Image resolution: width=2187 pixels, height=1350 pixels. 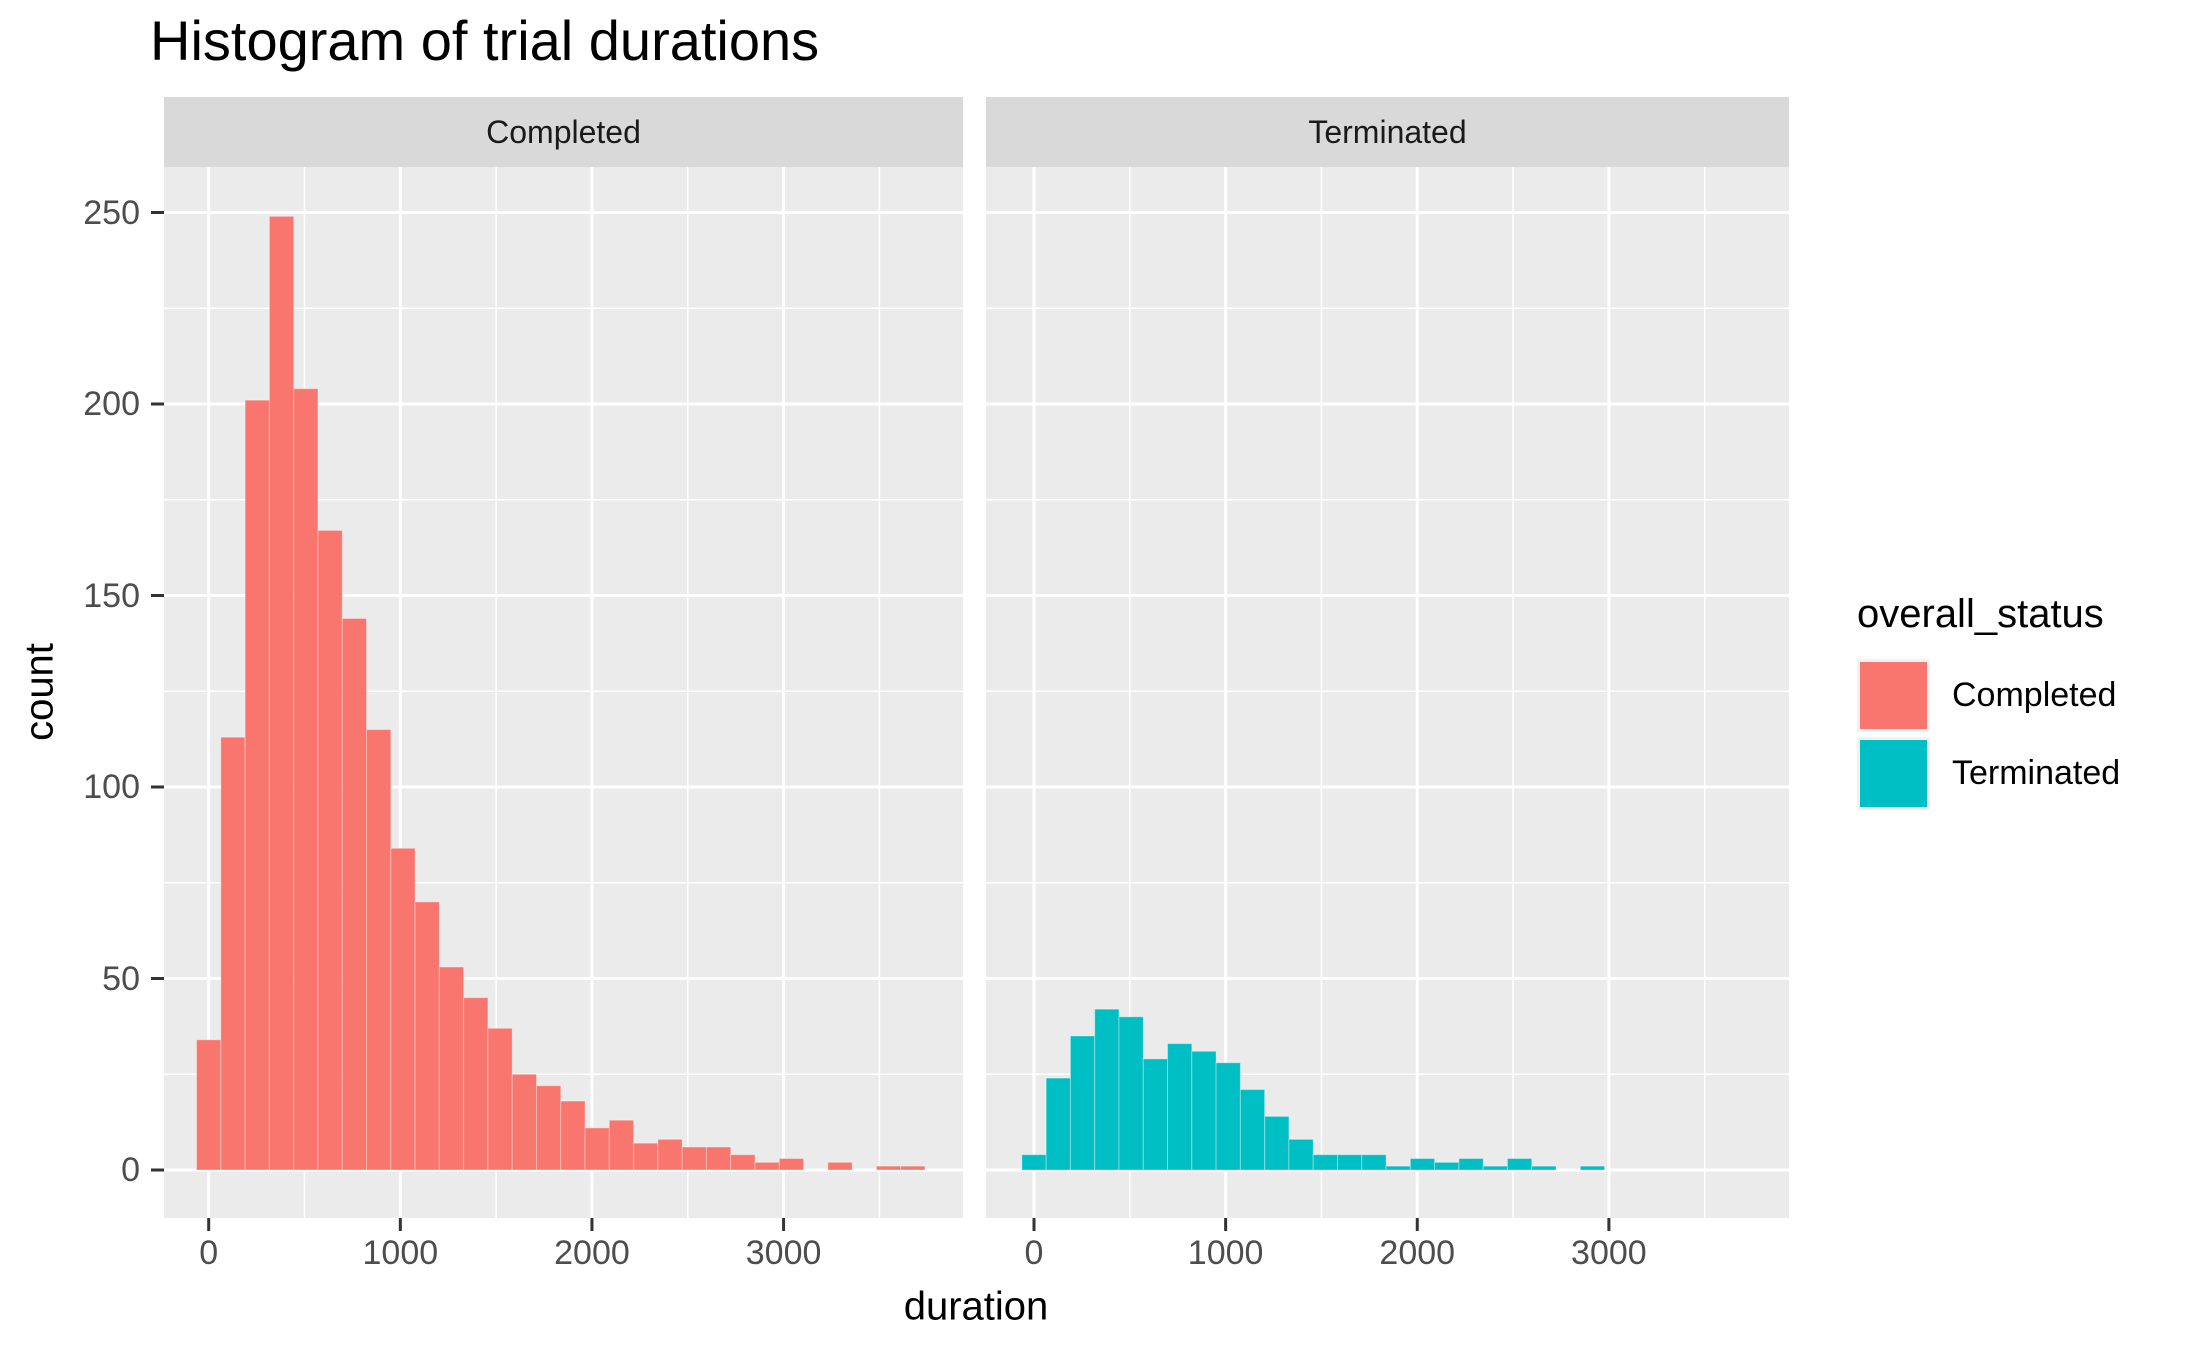 What do you see at coordinates (111, 212) in the screenshot?
I see `y-tick-label: 250` at bounding box center [111, 212].